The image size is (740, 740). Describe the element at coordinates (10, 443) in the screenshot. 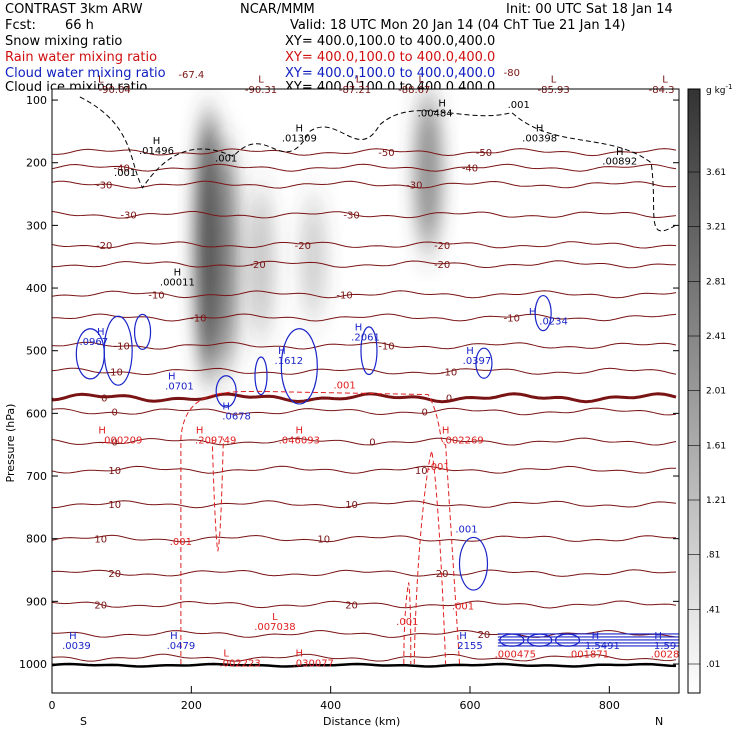

I see `y-axis-title: Pressure (hPa)` at that location.